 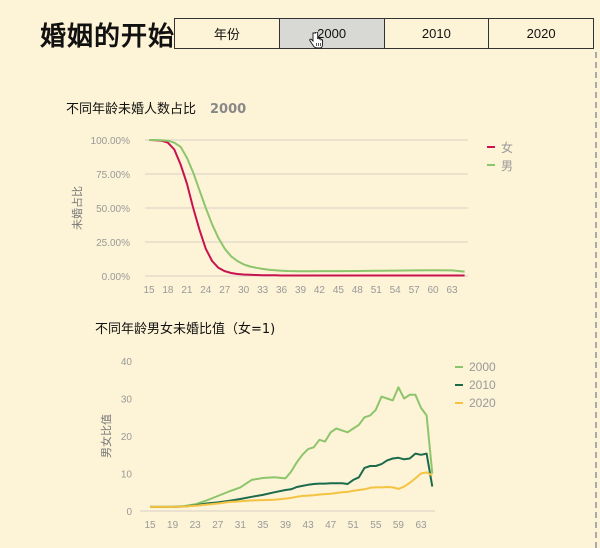 I want to click on x-tick-label: 35, so click(x=263, y=525).